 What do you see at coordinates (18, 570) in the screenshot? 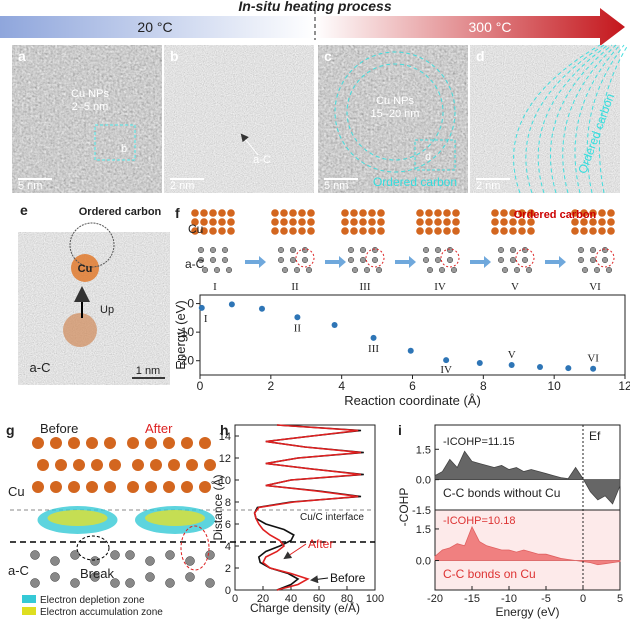
I see `g-annotation: a-C` at bounding box center [18, 570].